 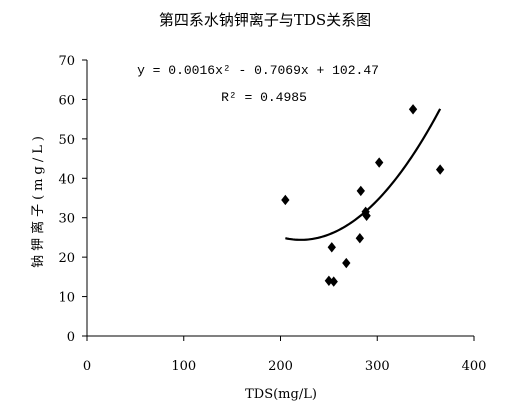 What do you see at coordinates (71, 337) in the screenshot?
I see `y-tick-label: 0` at bounding box center [71, 337].